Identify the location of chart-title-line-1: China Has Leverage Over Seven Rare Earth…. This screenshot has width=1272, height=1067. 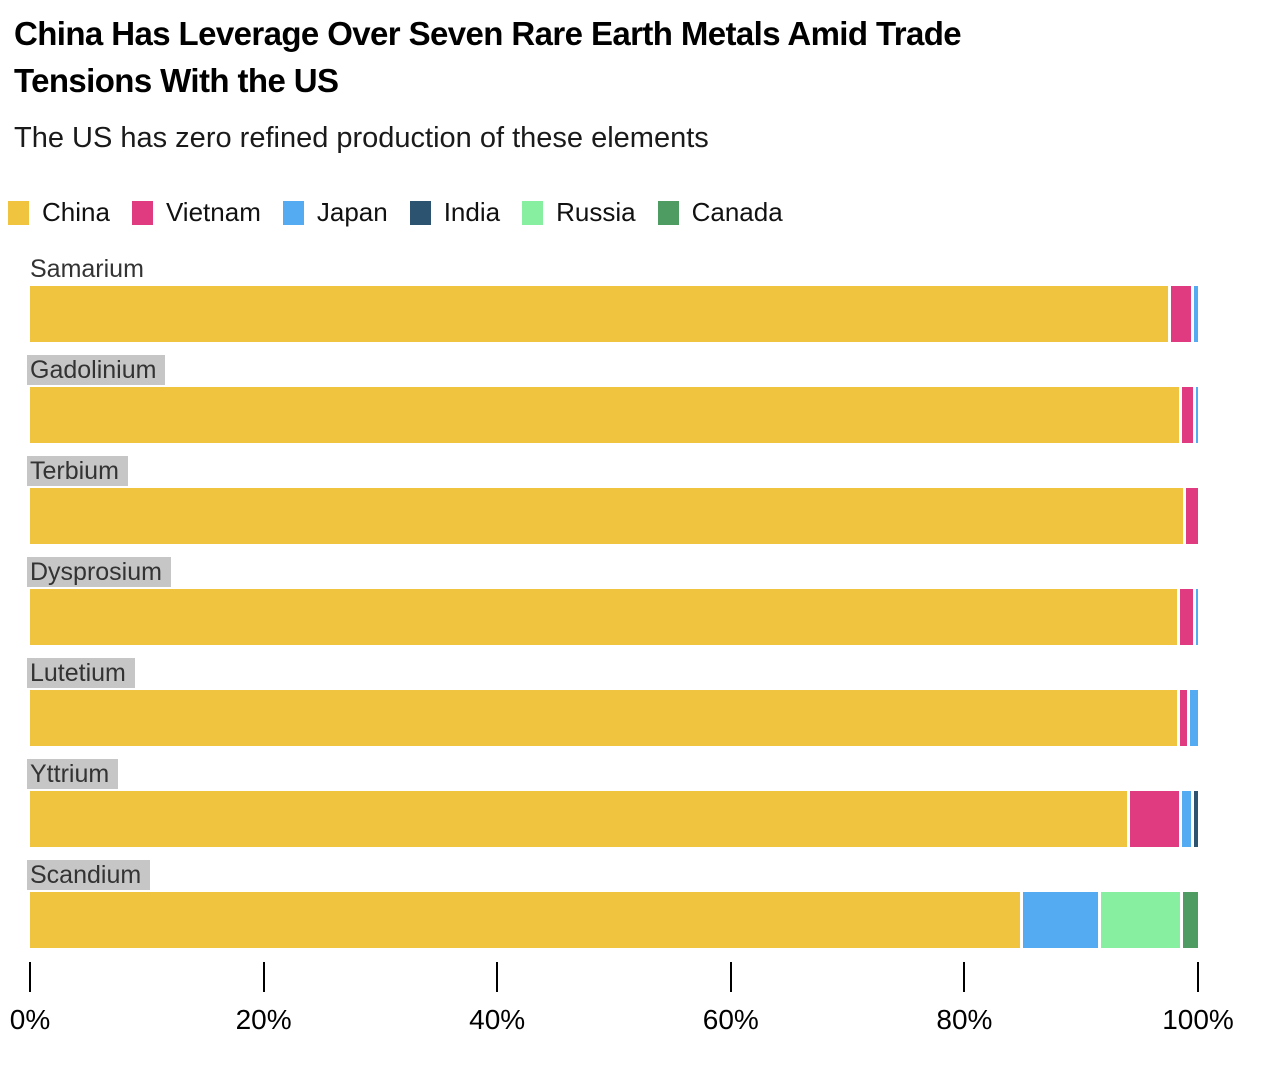
(488, 33).